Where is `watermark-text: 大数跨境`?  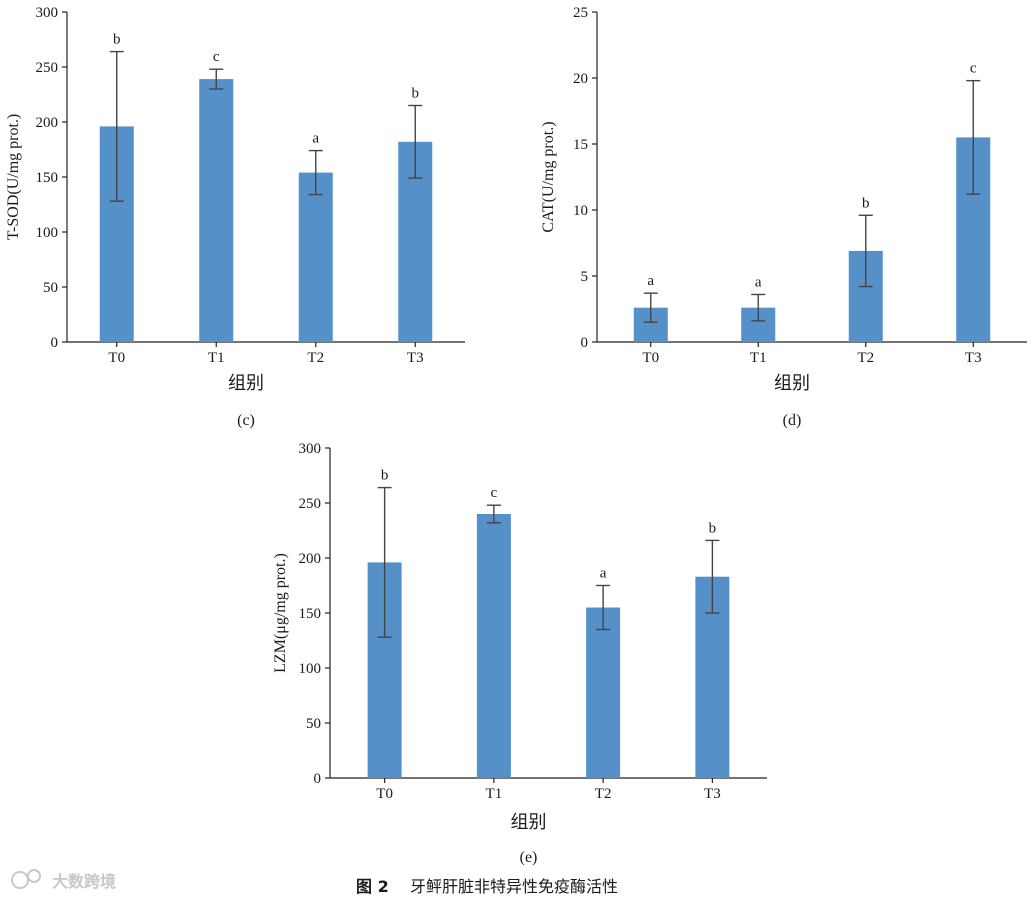 watermark-text: 大数跨境 is located at coordinates (84, 881).